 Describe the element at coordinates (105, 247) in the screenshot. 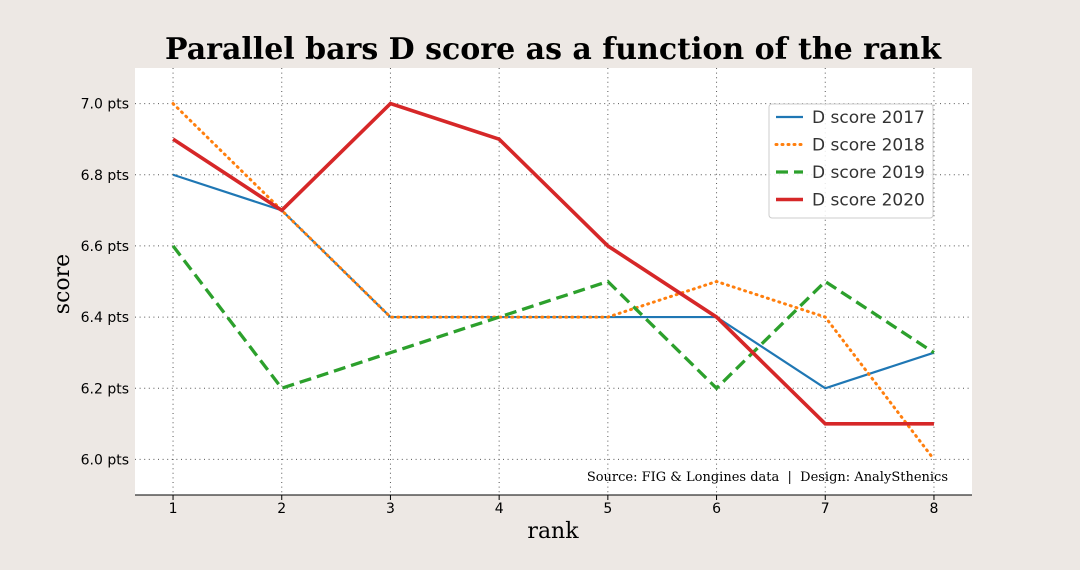

I see `y-tick-label: 6.6 pts` at that location.